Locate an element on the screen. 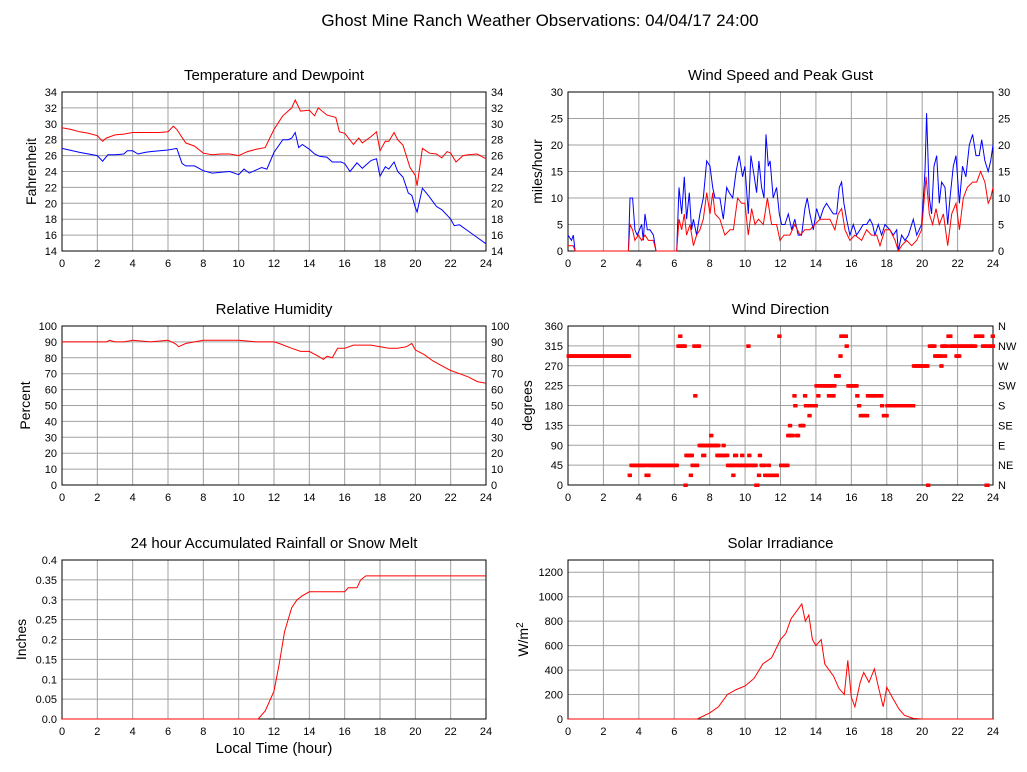  rain-plot-frame is located at coordinates (274, 639).